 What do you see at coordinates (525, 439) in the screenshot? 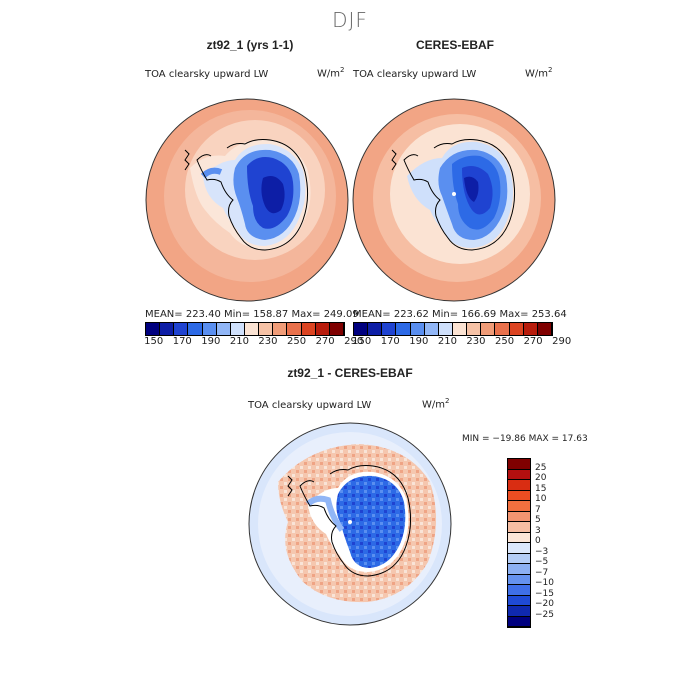
I see `diff-stats: MIN = −19.86 MAX = 17.63` at bounding box center [525, 439].